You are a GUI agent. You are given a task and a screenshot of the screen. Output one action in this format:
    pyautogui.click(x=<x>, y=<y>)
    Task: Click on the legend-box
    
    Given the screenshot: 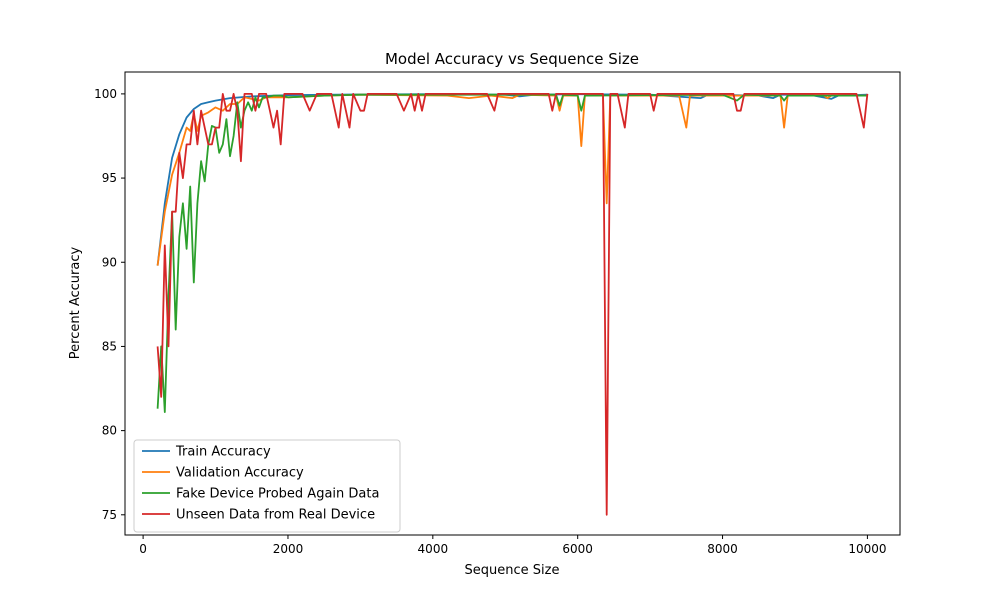 What is the action you would take?
    pyautogui.click(x=267, y=486)
    